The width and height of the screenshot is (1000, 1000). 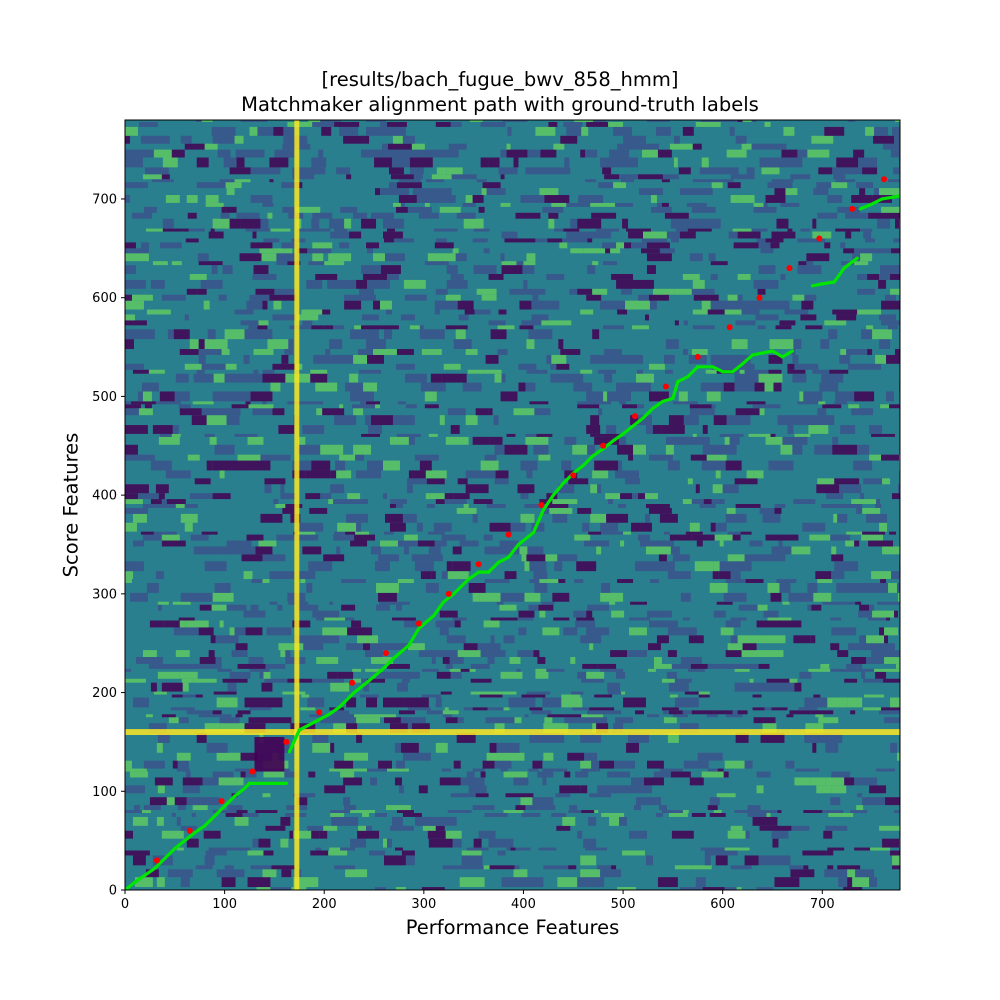 I want to click on x-axis-ticks: 0 100 200 300 400 500 600 700, so click(x=478, y=901).